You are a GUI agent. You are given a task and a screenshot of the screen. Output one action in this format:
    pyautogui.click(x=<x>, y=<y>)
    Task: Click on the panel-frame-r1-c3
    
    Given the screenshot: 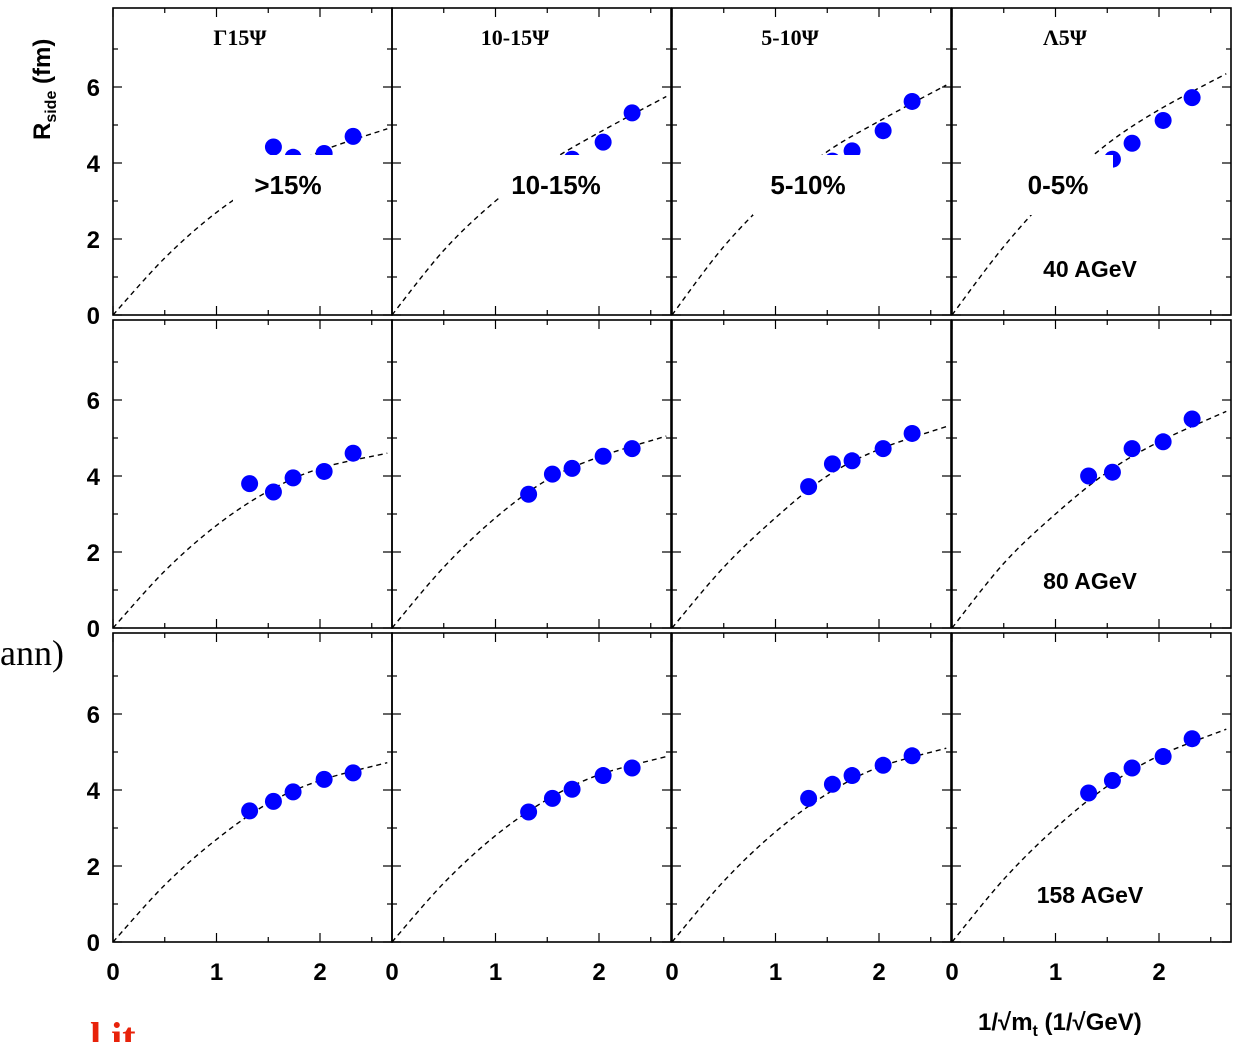 What is the action you would take?
    pyautogui.click(x=1091, y=474)
    